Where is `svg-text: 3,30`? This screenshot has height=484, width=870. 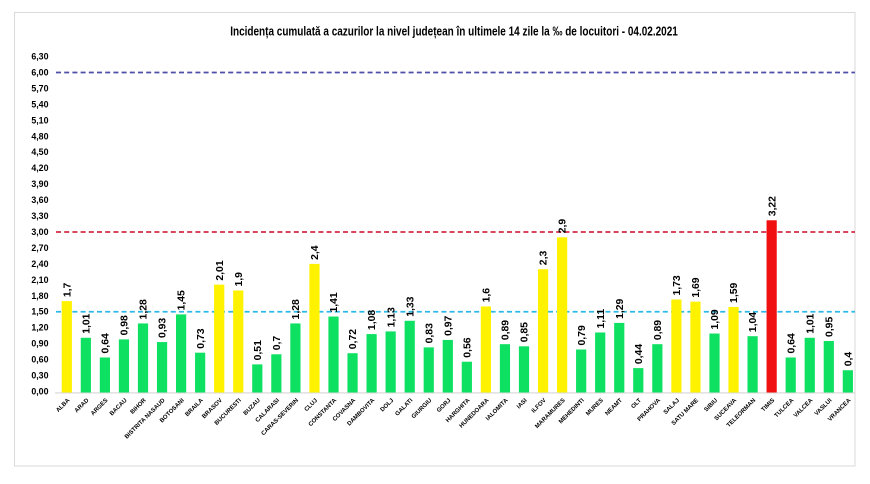
svg-text: 3,30 is located at coordinates (39, 216).